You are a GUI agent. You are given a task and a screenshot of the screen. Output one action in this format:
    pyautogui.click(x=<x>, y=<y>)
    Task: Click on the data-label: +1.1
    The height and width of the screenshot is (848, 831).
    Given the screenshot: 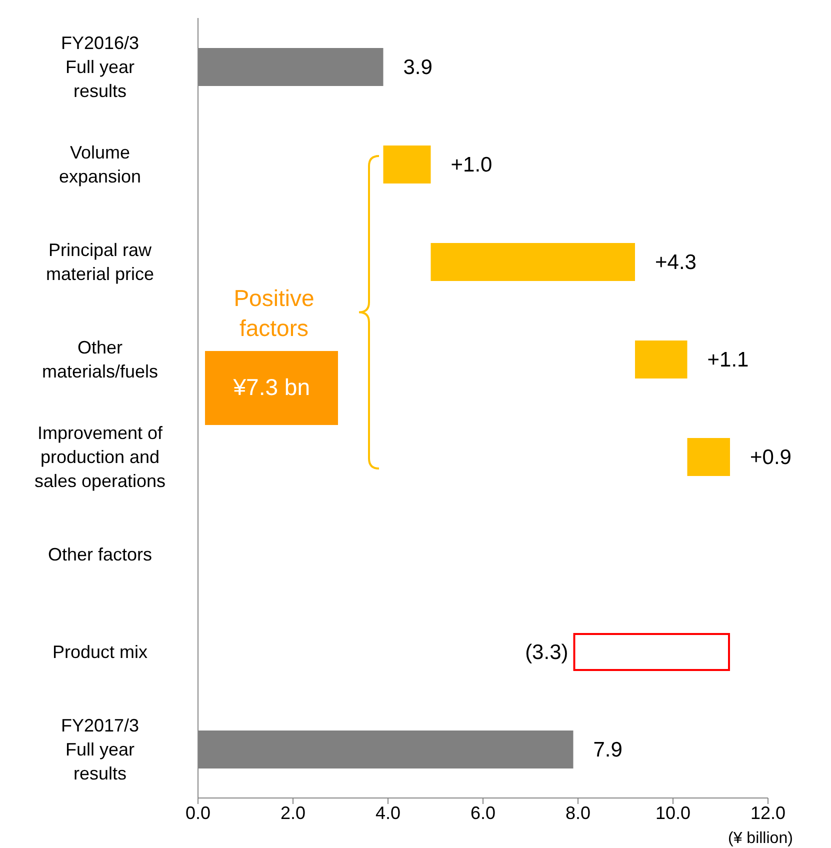 What is the action you would take?
    pyautogui.click(x=728, y=360)
    